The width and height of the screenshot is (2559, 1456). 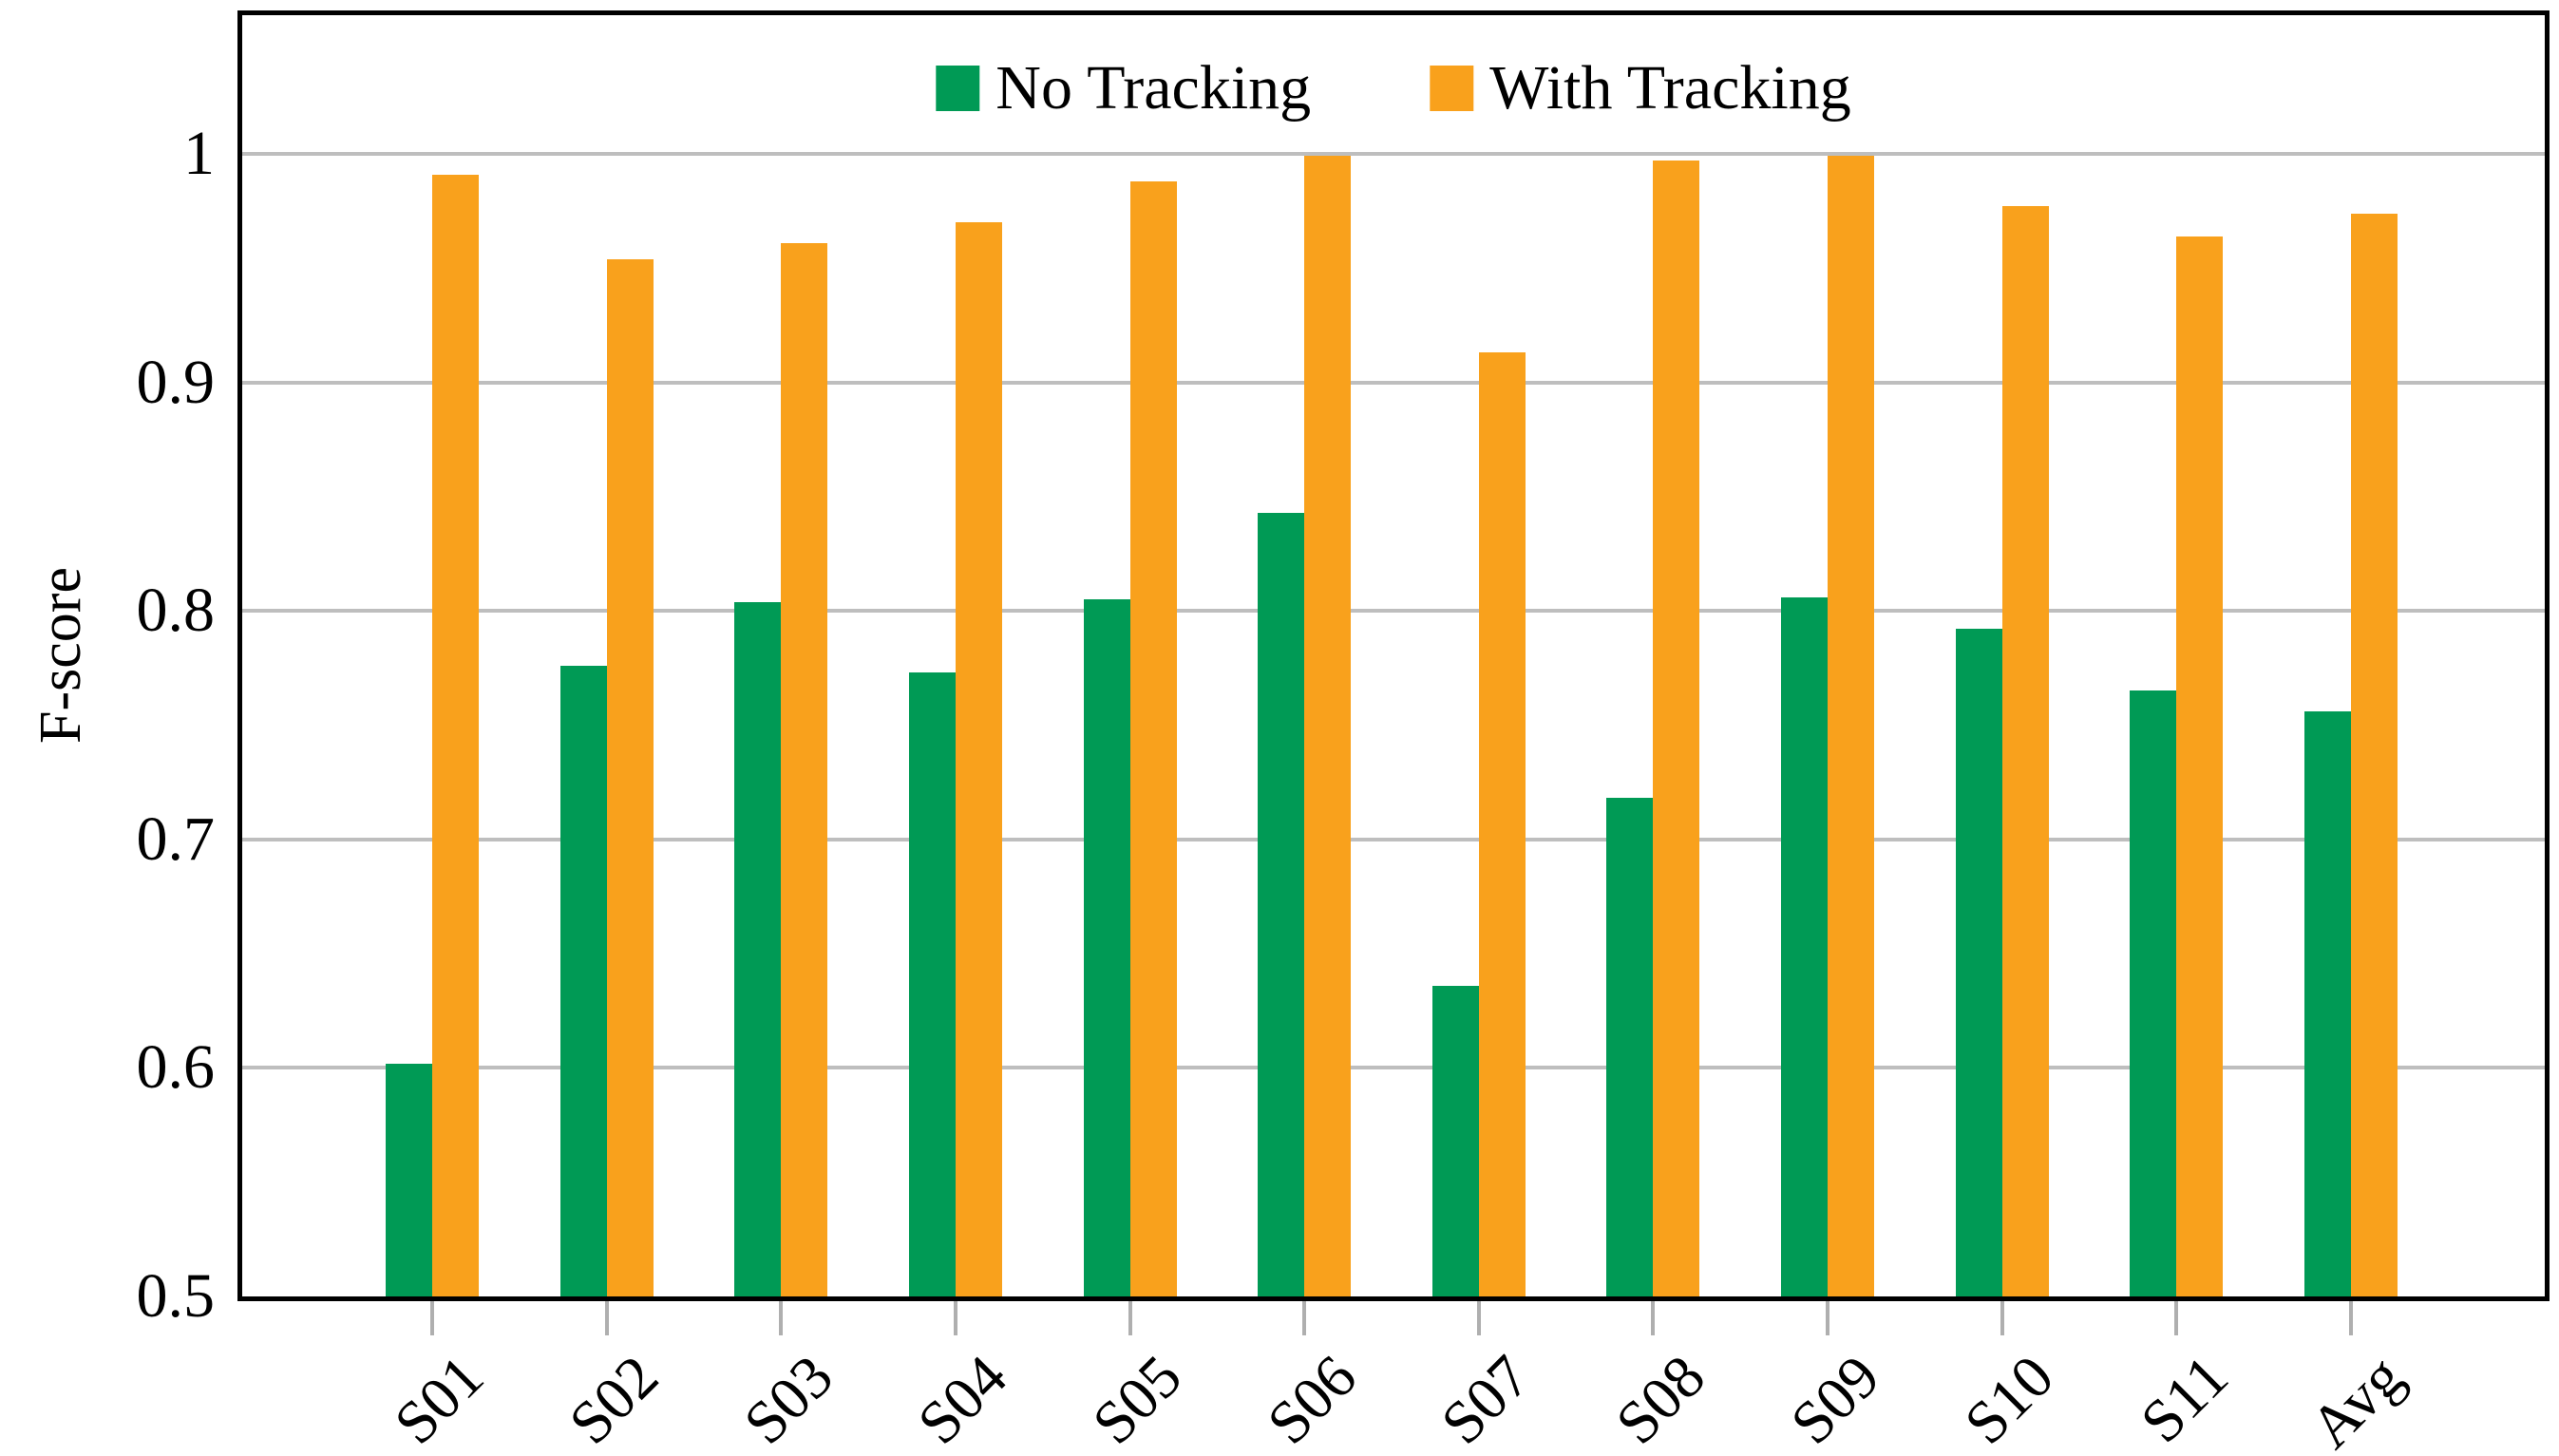 What do you see at coordinates (1106, 949) in the screenshot?
I see `bar-no-tracking-S05` at bounding box center [1106, 949].